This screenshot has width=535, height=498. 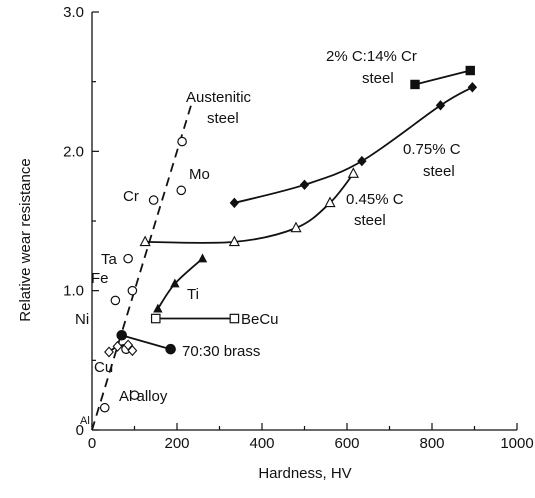 I want to click on label-075c-line2: steel, so click(x=439, y=171).